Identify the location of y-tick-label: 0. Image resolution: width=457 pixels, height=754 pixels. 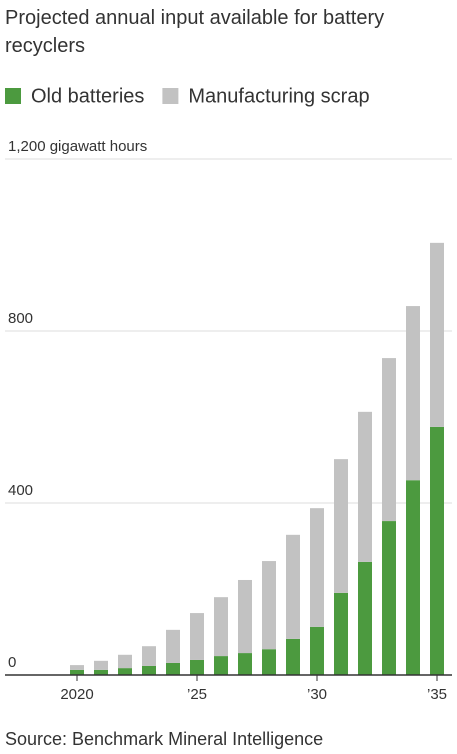
(12, 662).